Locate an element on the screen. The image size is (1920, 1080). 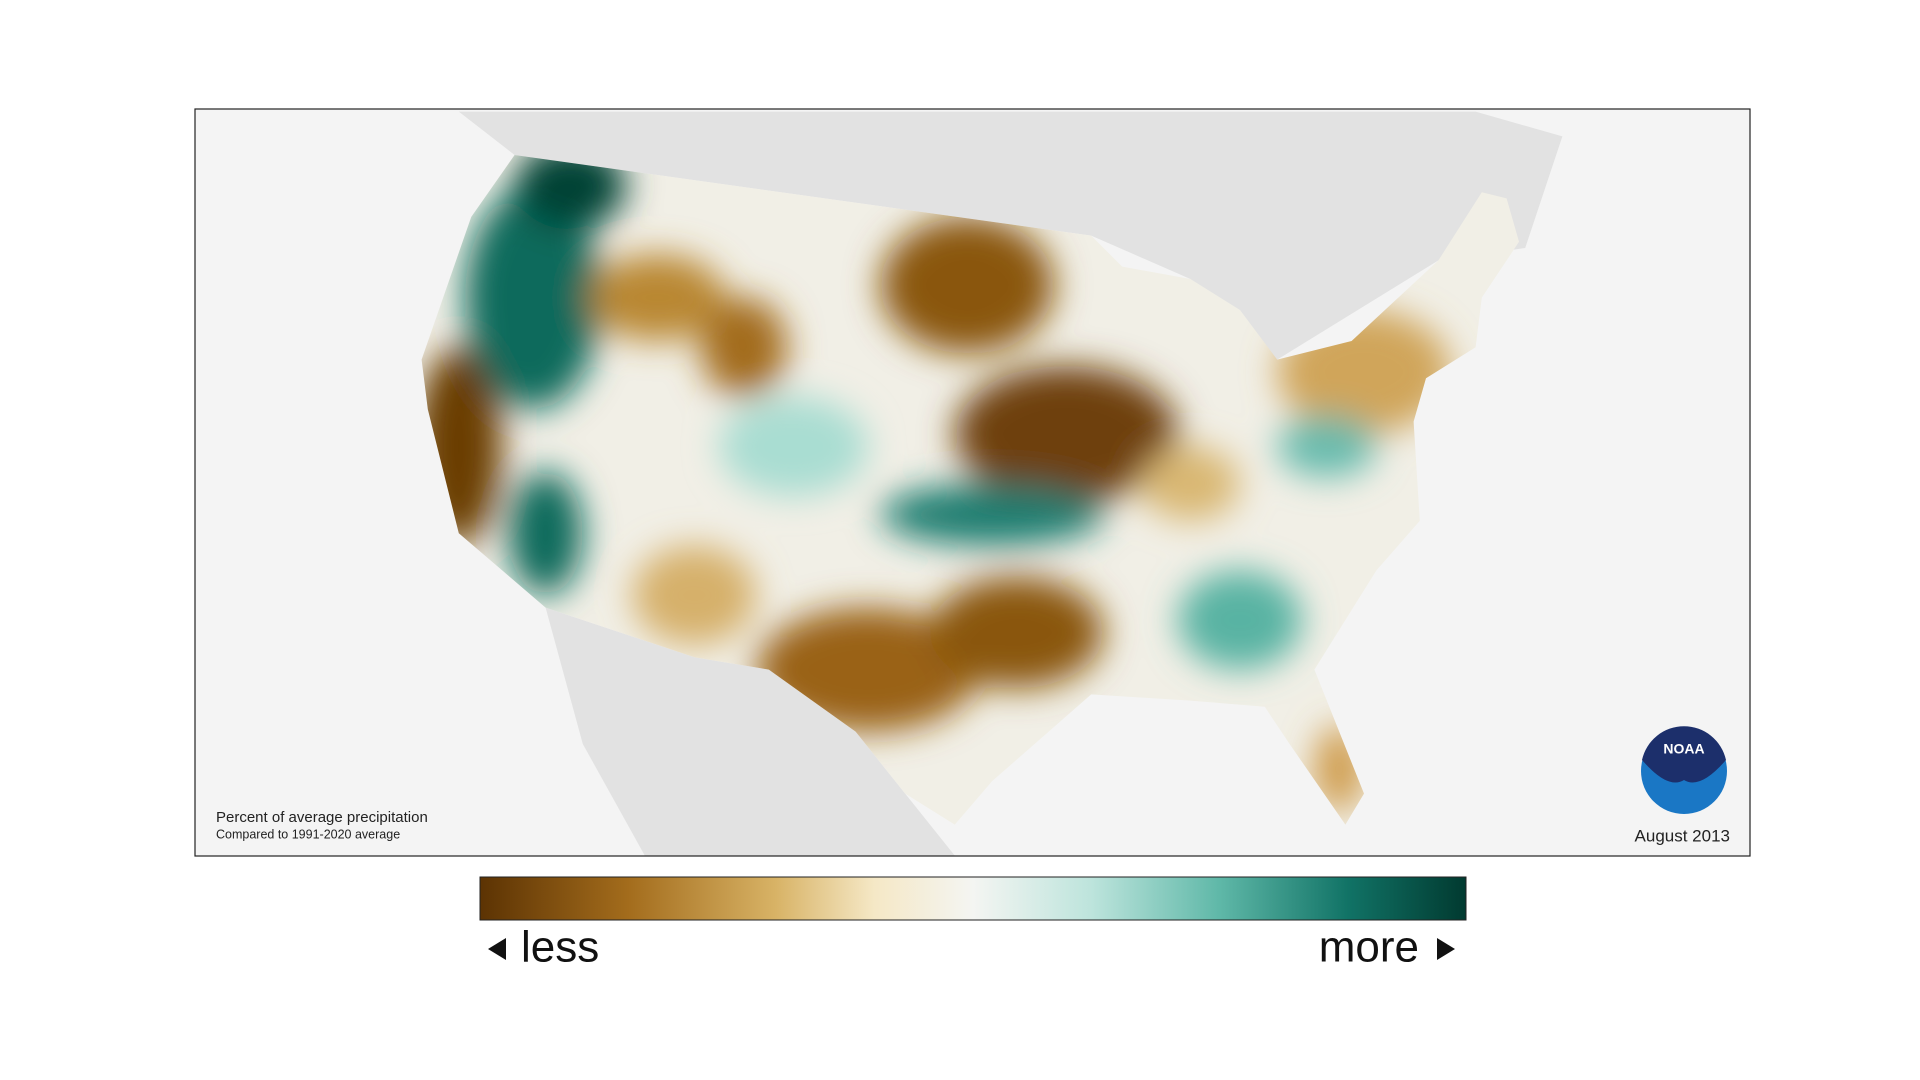
canada is located at coordinates (1010, 235).